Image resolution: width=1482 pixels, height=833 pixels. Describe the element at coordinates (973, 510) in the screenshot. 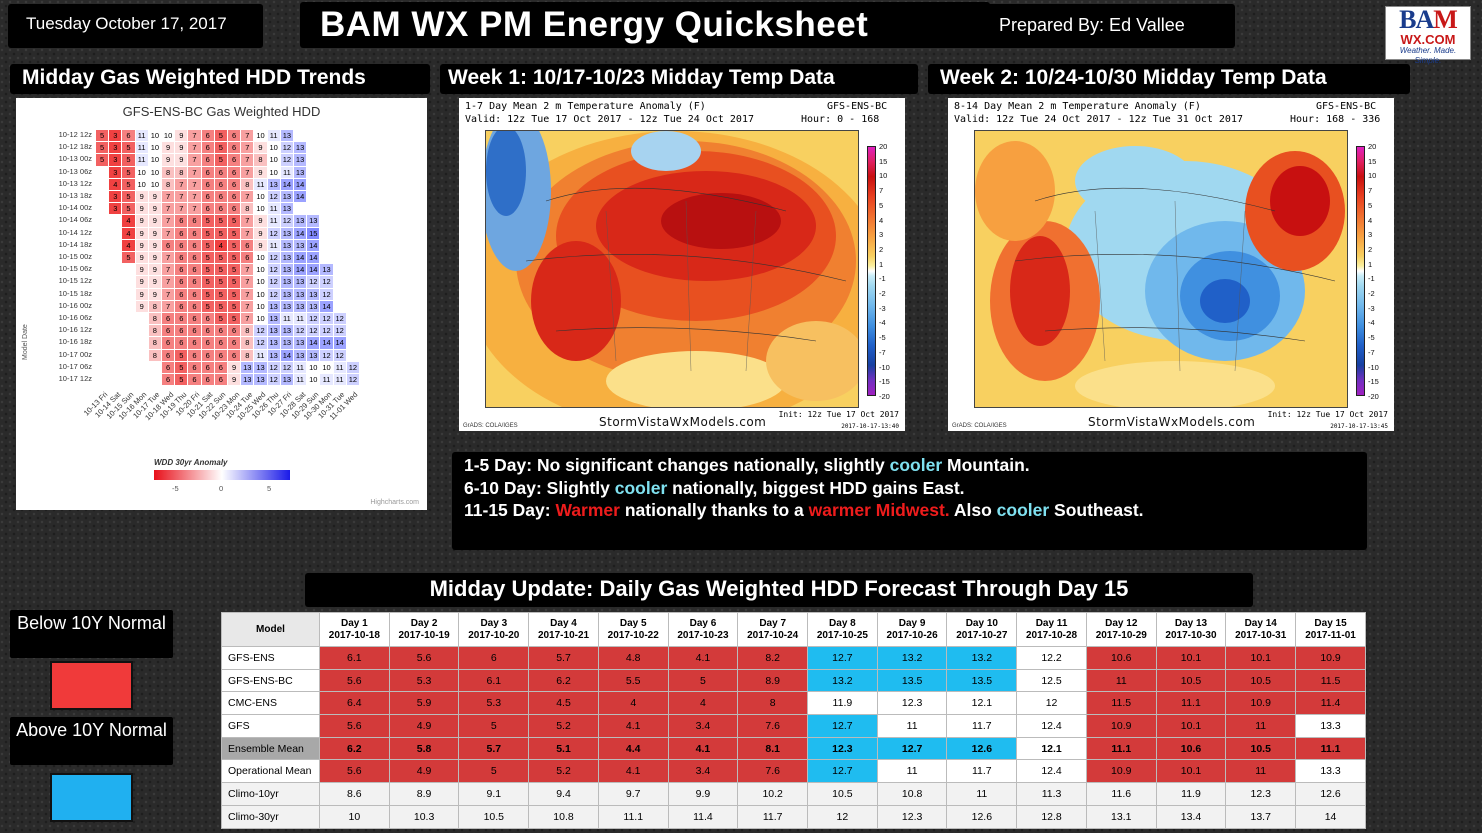

I see `summary-text: Also` at that location.